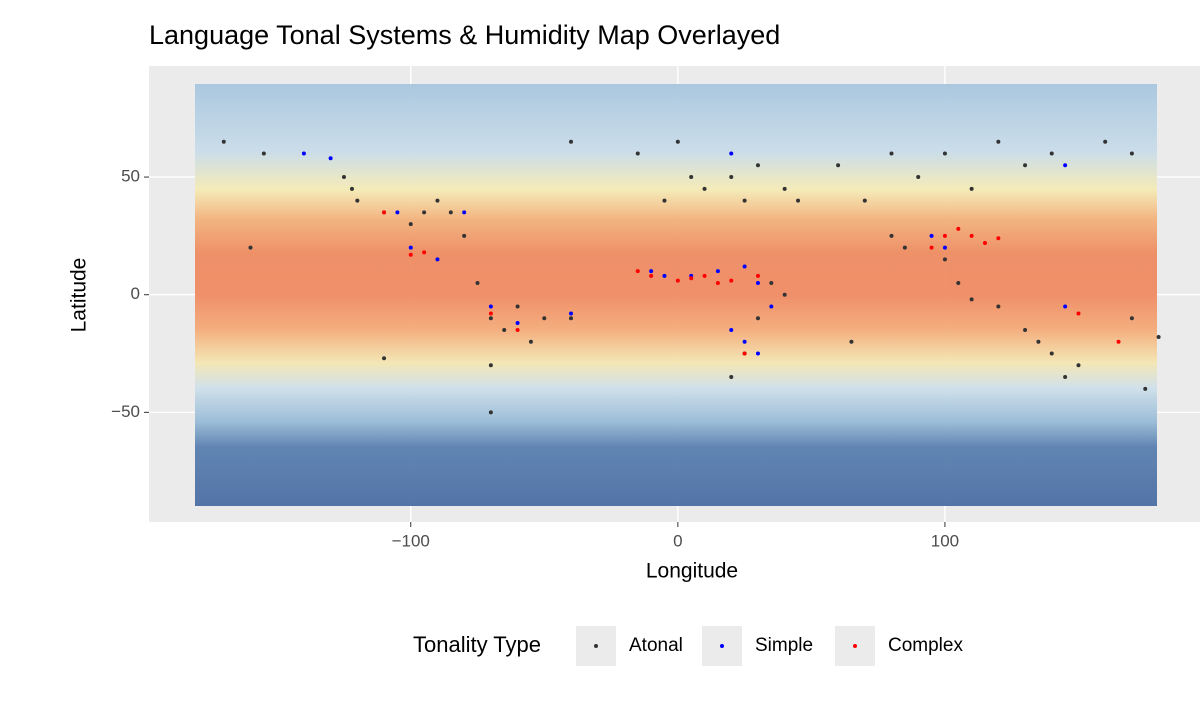 The height and width of the screenshot is (726, 1200). Describe the element at coordinates (135, 293) in the screenshot. I see `y-tick-label: 0` at that location.